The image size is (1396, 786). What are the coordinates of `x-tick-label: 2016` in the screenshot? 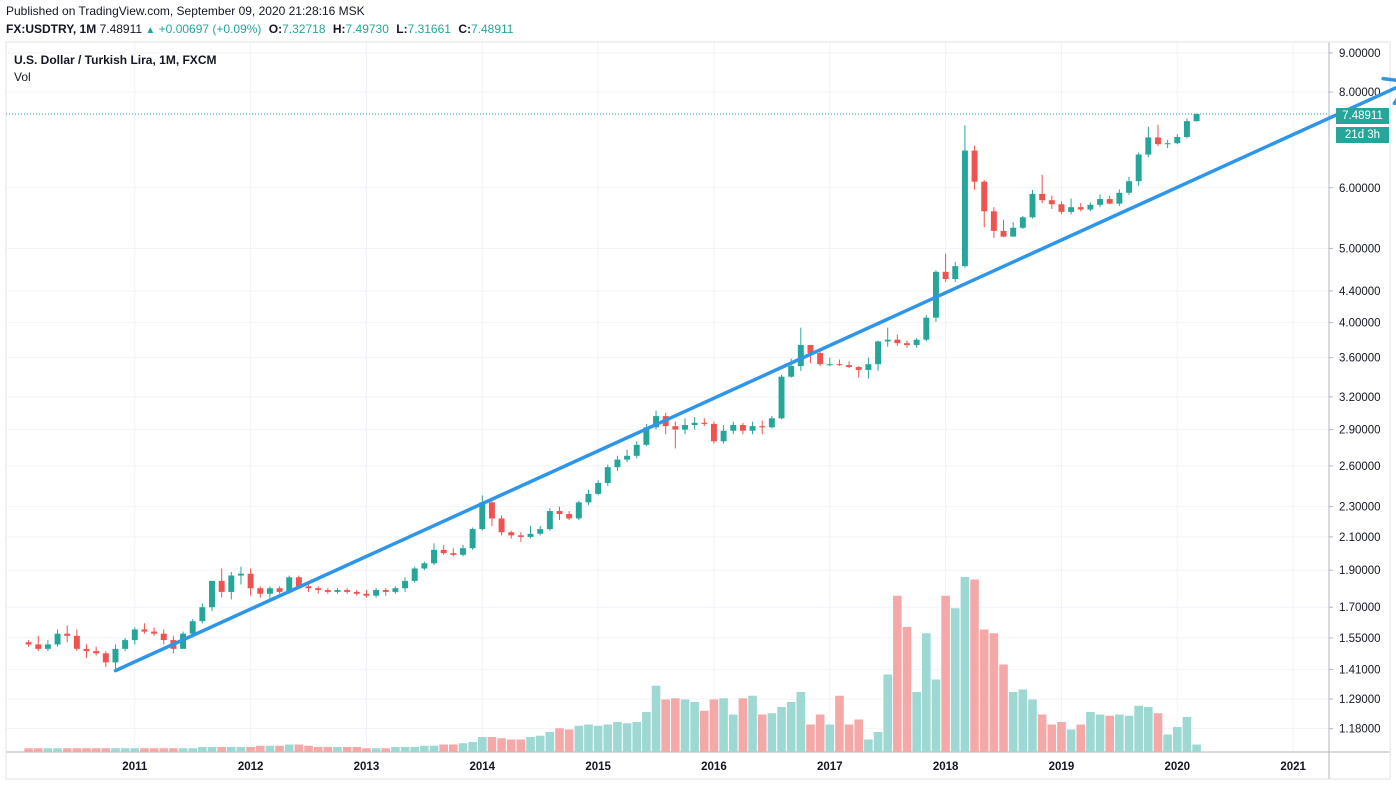 It's located at (714, 767).